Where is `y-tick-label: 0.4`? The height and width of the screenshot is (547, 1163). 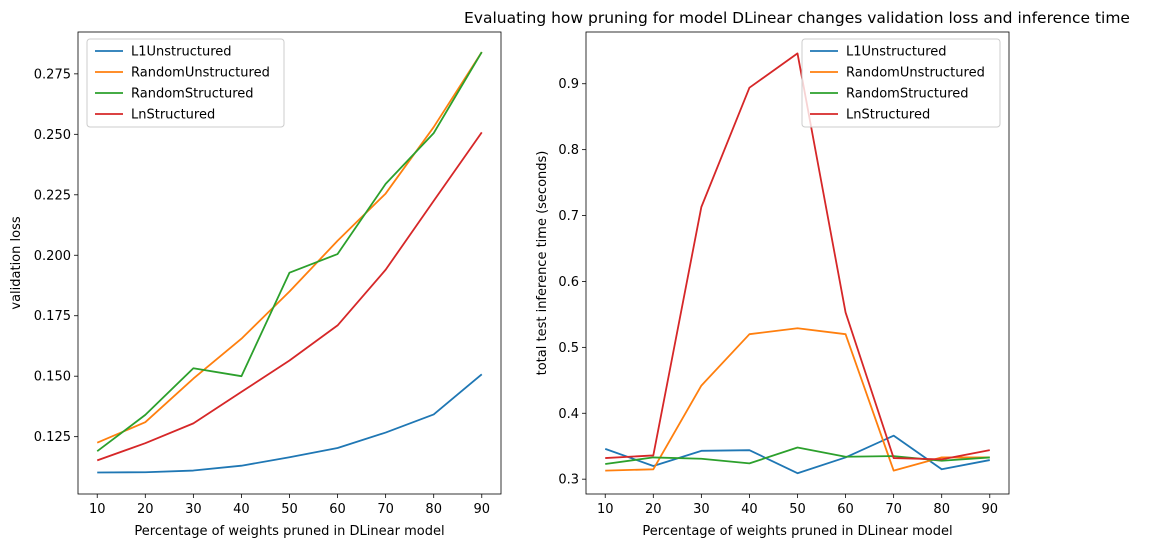 y-tick-label: 0.4 is located at coordinates (568, 414).